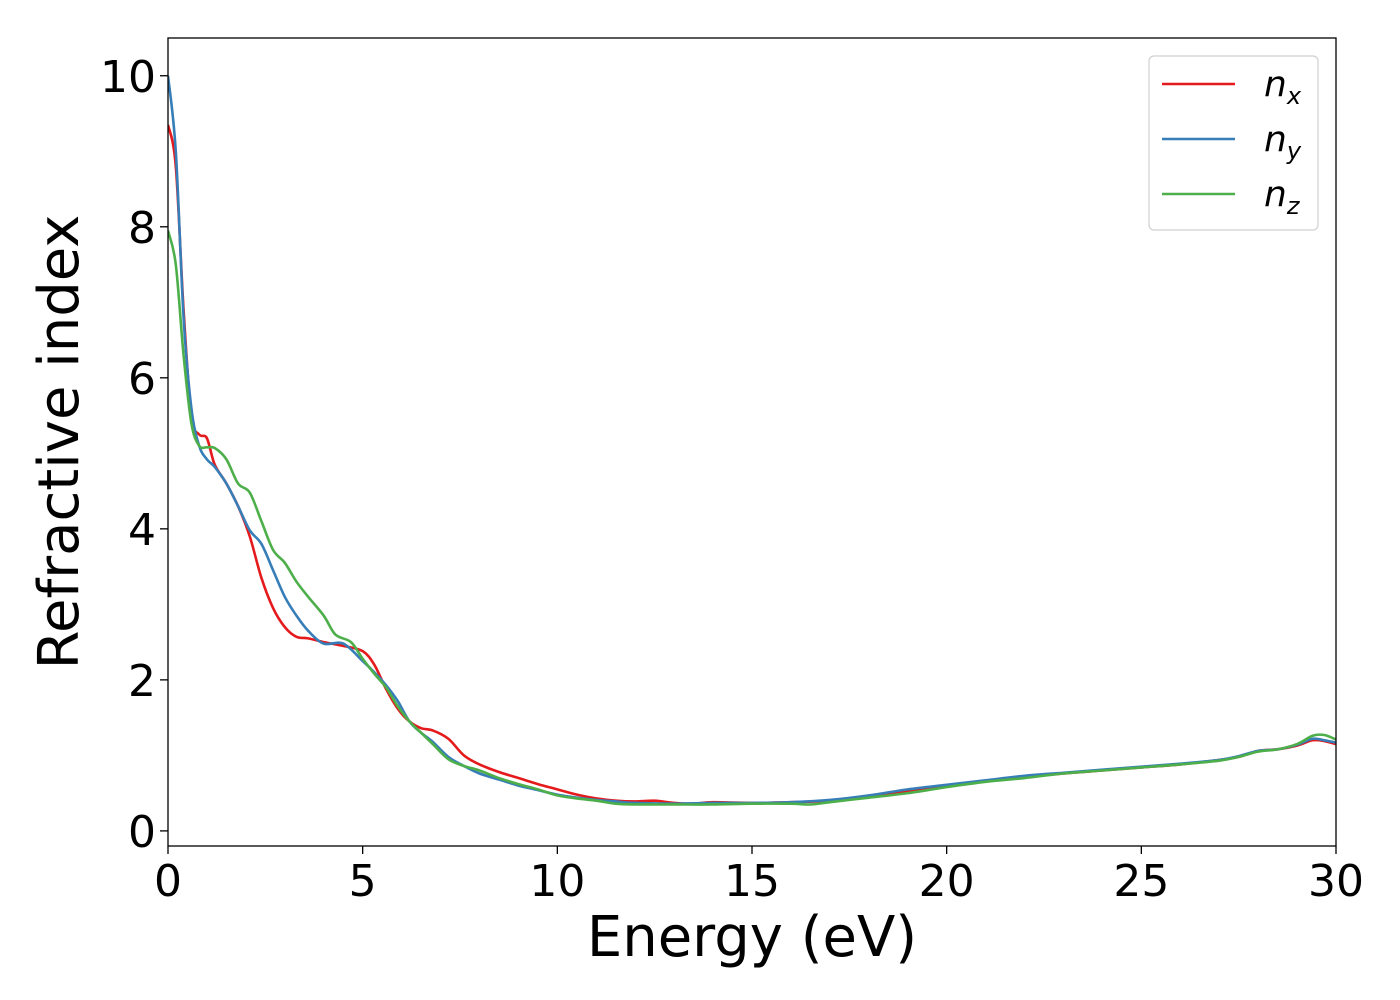  Describe the element at coordinates (142, 530) in the screenshot. I see `y-tick-label: 4` at that location.